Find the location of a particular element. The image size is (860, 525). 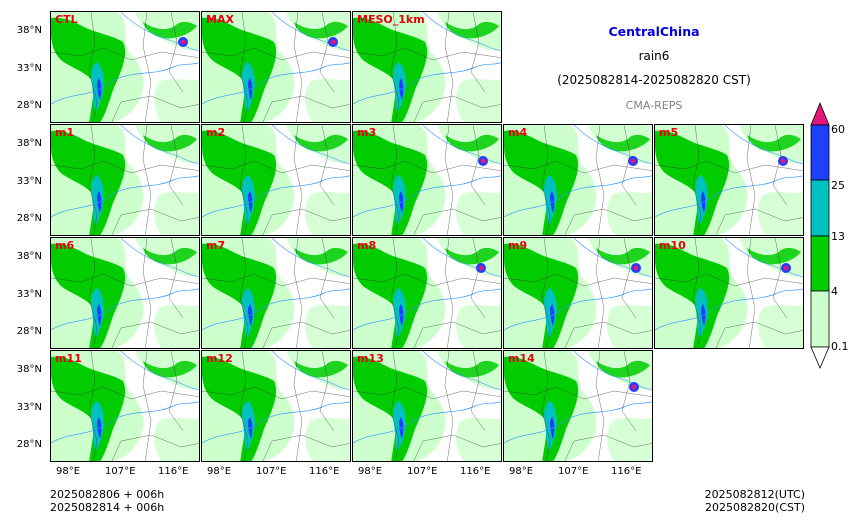

map-panel-m7: m7 is located at coordinates (276, 293).